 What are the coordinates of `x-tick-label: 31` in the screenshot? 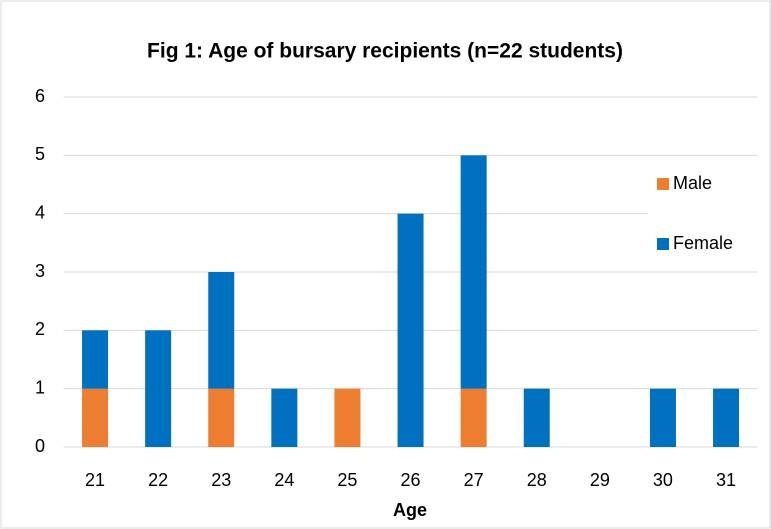 It's located at (726, 480).